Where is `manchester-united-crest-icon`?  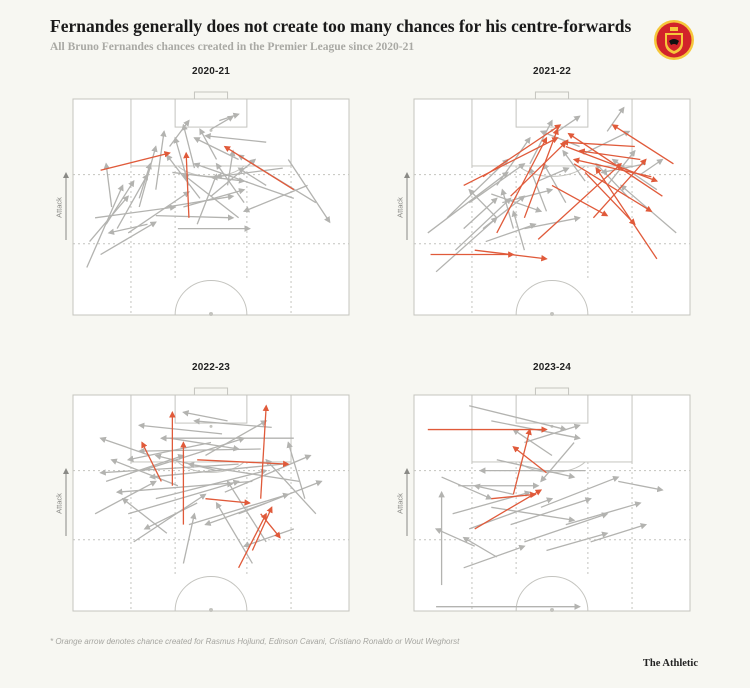 manchester-united-crest-icon is located at coordinates (674, 40).